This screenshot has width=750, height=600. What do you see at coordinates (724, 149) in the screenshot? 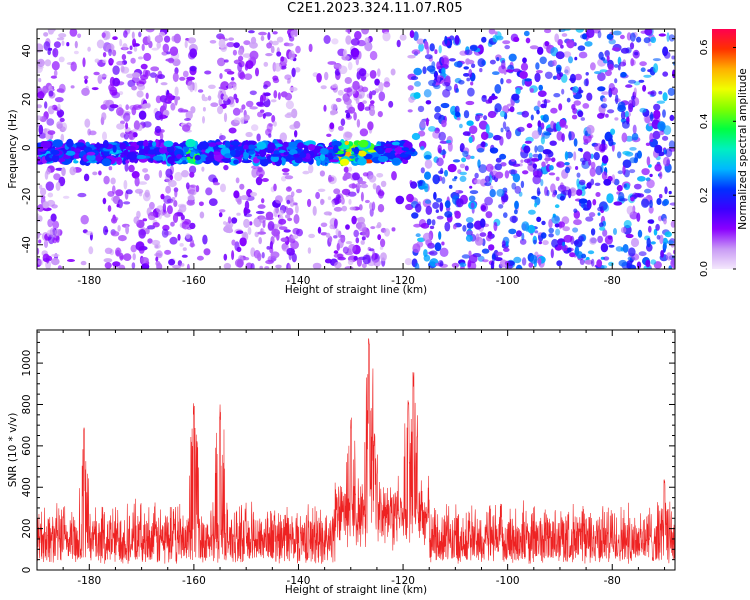
I see `colorbar-gradient` at bounding box center [724, 149].